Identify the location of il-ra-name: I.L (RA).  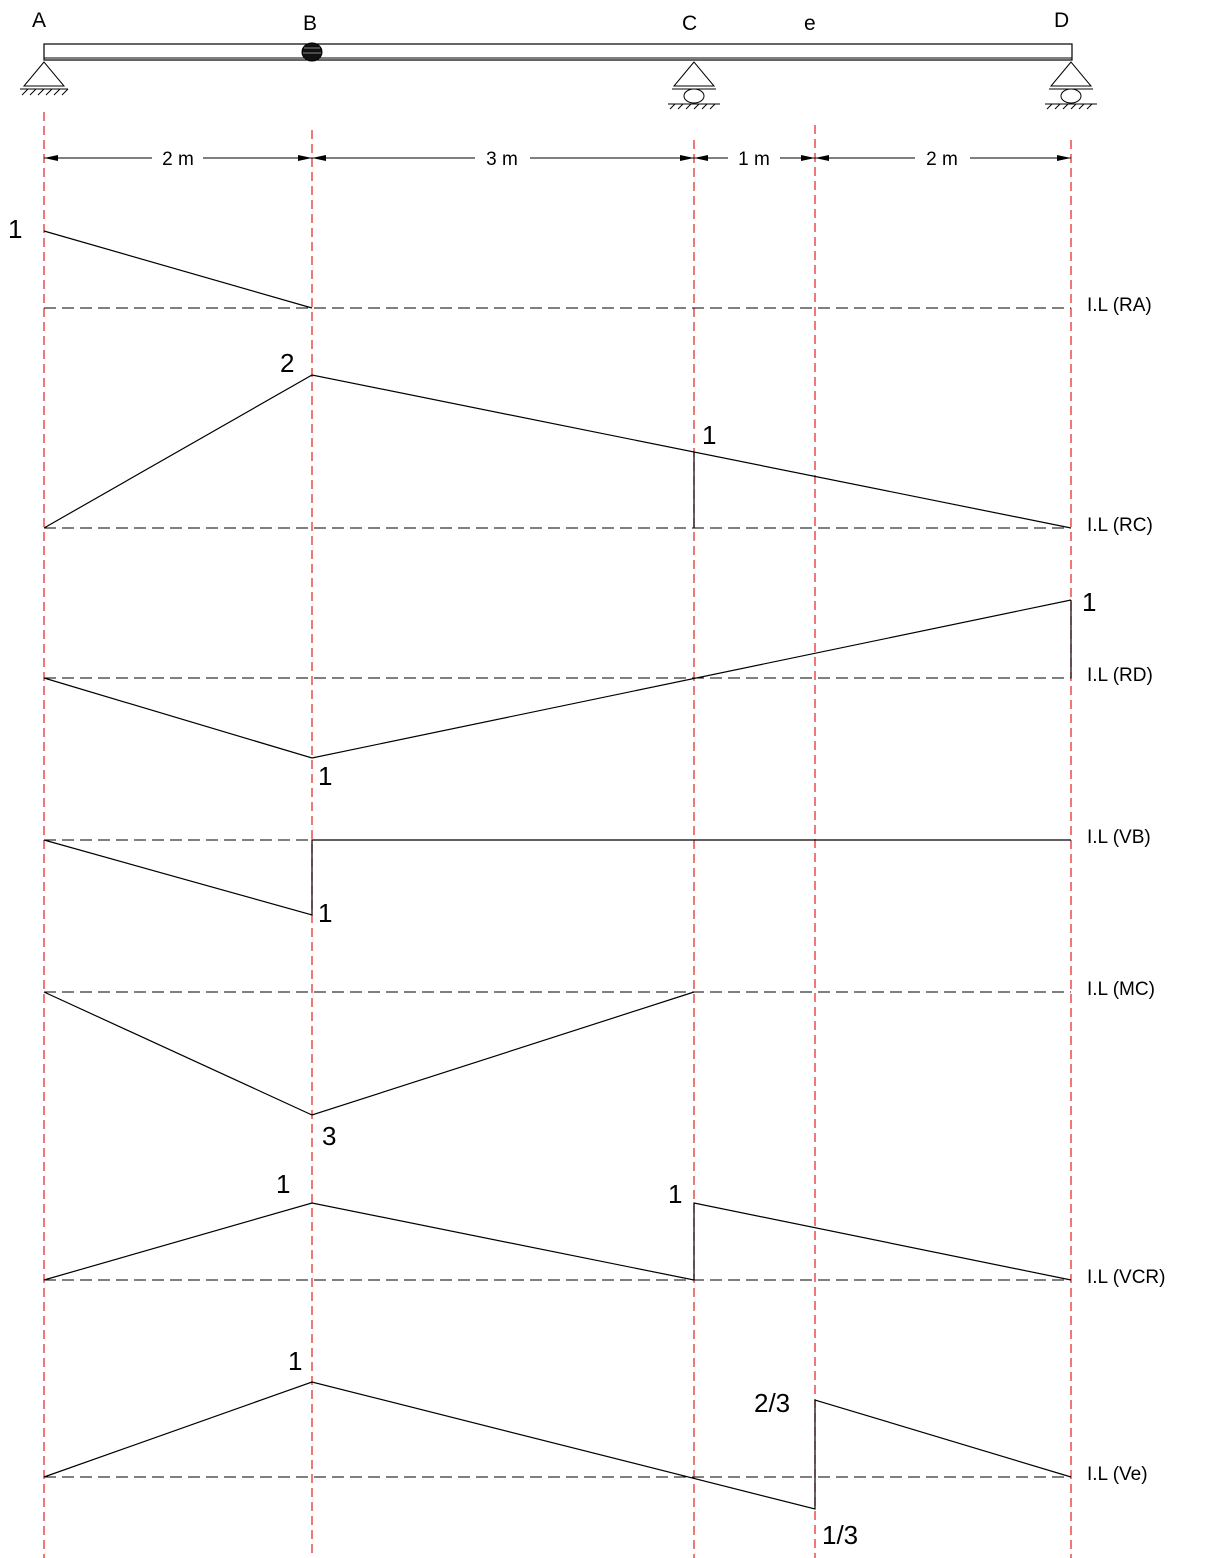
(1119, 305).